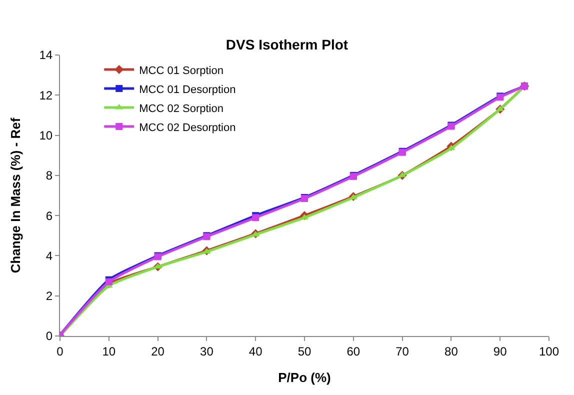 Image resolution: width=574 pixels, height=395 pixels. I want to click on y-tick-label: 10, so click(46, 135).